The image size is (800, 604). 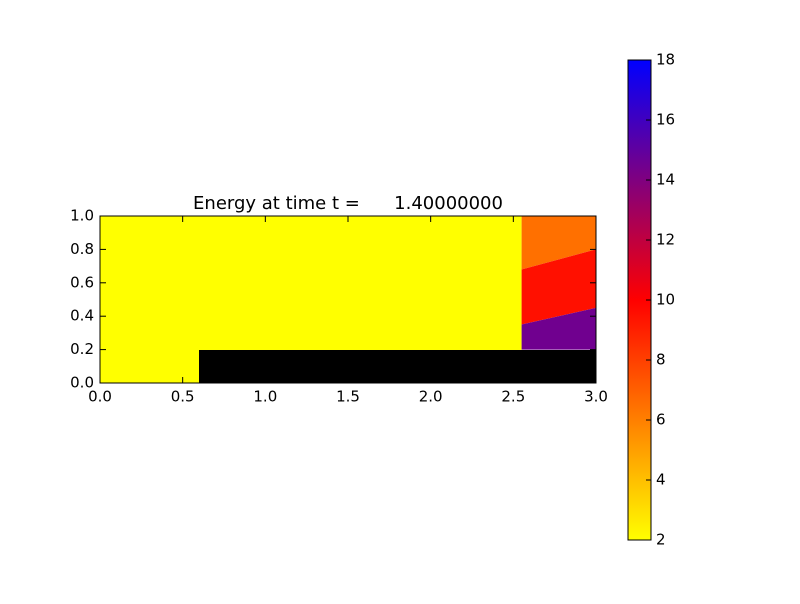 What do you see at coordinates (183, 397) in the screenshot?
I see `x-tick-label: 0.5` at bounding box center [183, 397].